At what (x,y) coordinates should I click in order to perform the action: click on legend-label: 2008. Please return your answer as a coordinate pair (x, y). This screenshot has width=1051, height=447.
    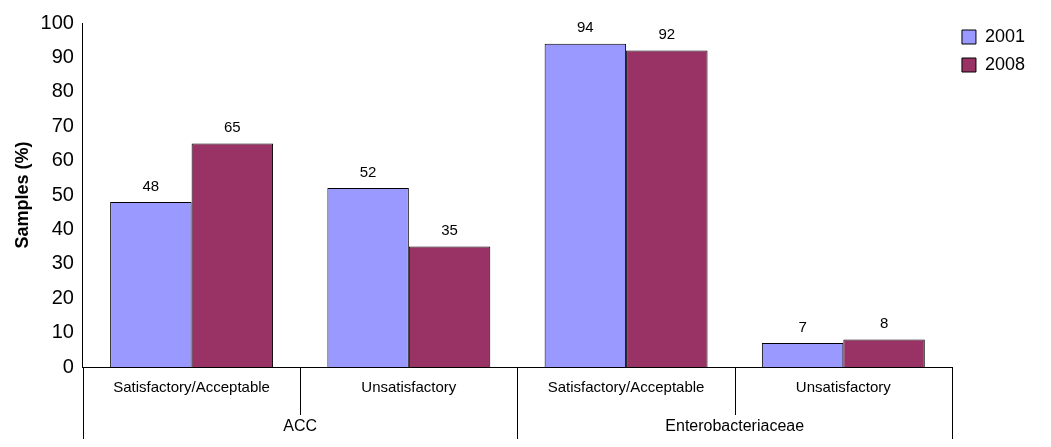
    Looking at the image, I should click on (1004, 63).